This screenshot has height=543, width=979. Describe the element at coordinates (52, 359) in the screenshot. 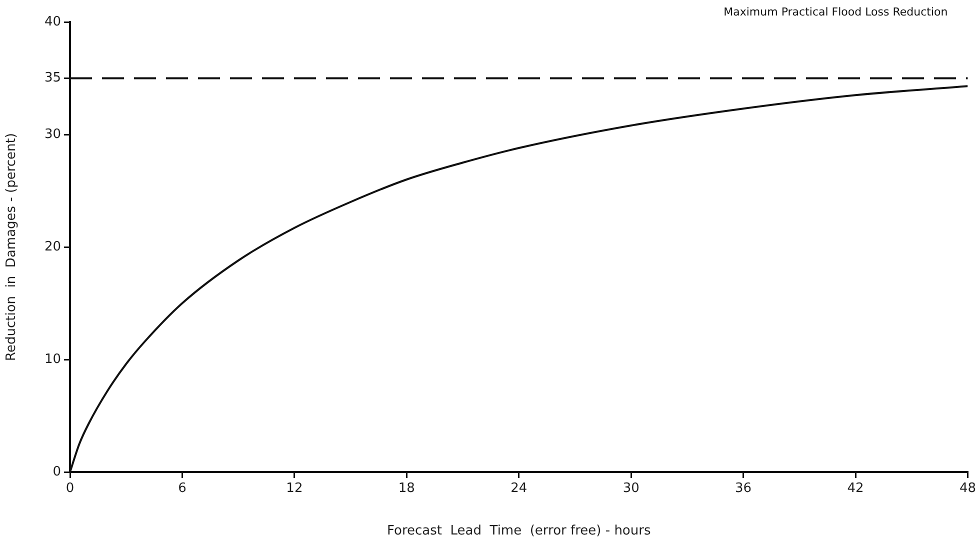

I see `y-tick-label: 10` at that location.